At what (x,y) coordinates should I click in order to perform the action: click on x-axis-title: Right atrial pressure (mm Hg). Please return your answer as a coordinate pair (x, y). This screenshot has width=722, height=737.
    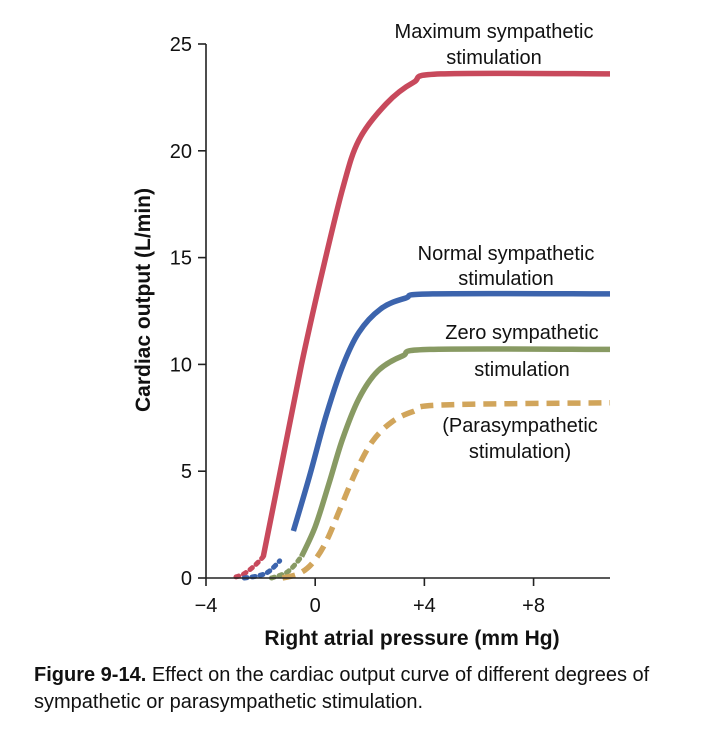
    Looking at the image, I should click on (411, 638).